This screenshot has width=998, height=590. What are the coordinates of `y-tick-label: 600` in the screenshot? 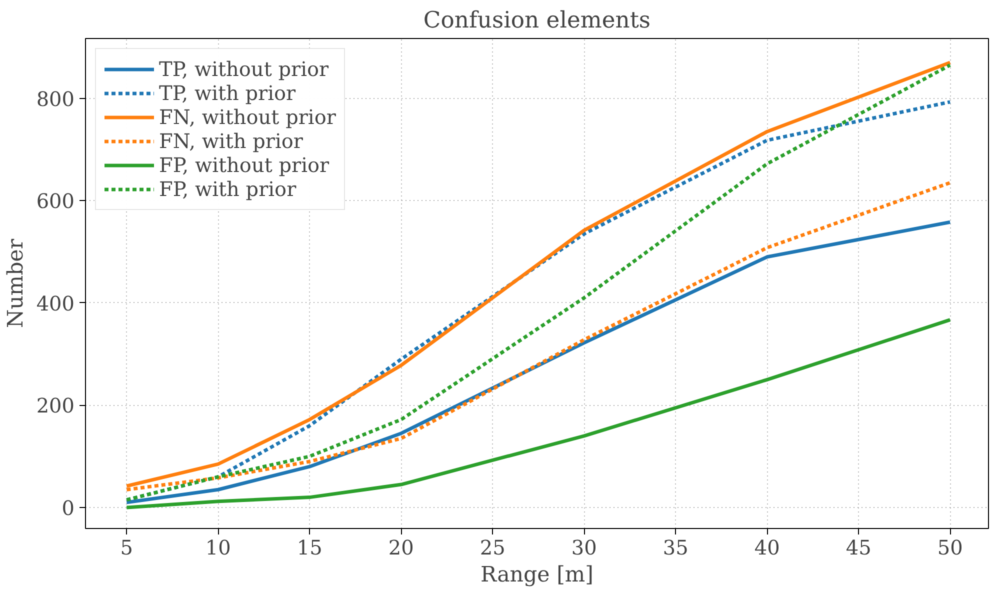 It's located at (55, 201).